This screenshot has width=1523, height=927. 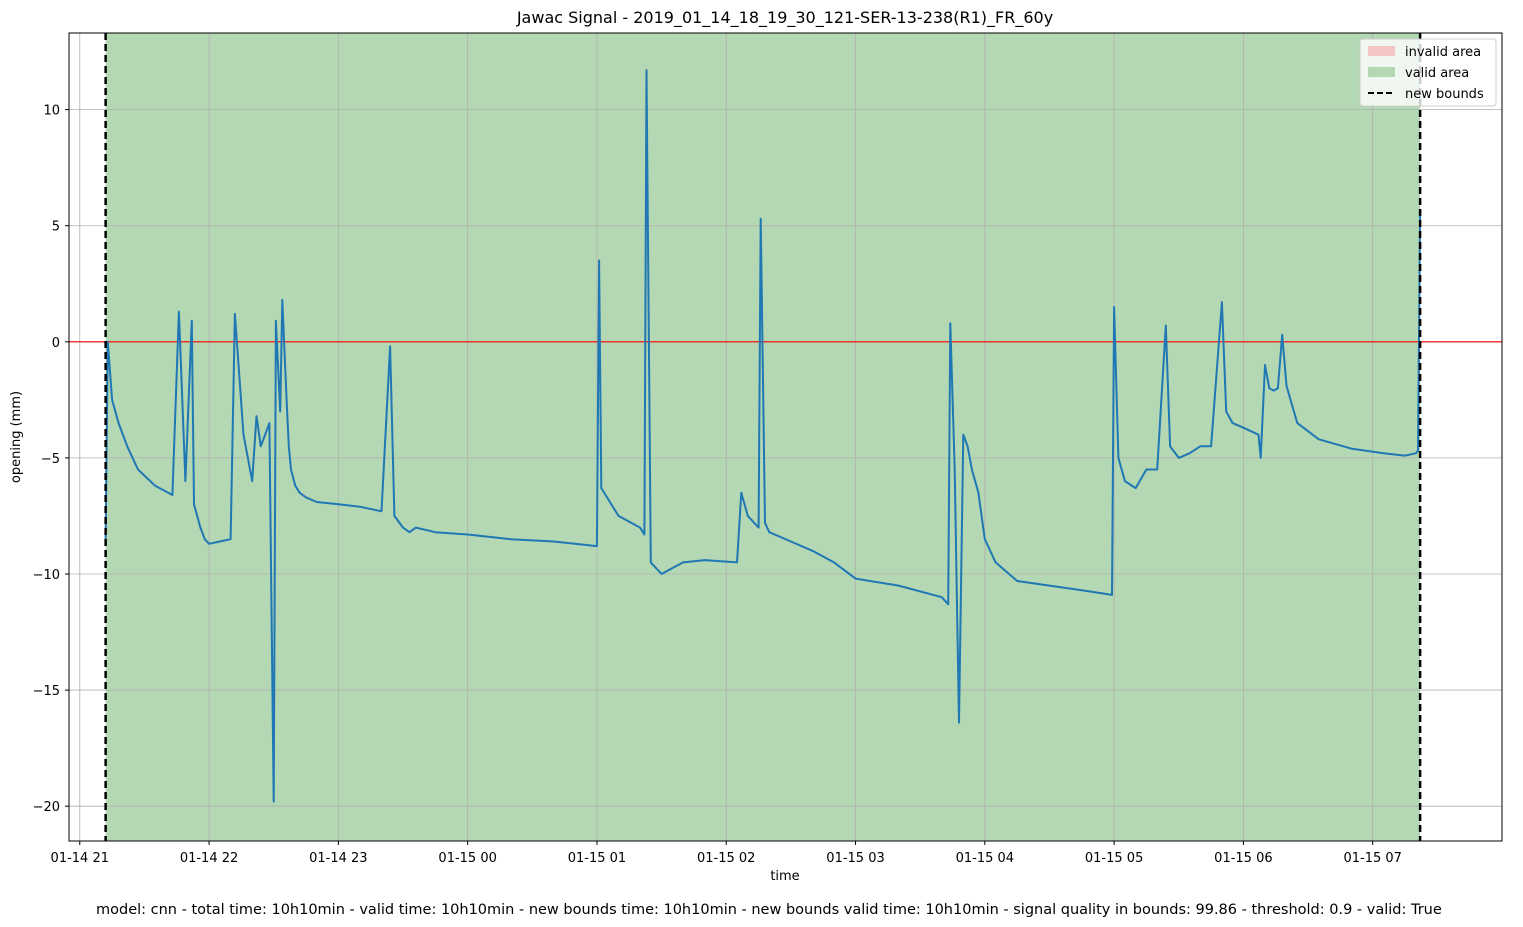 I want to click on y-tick-label: −10, so click(x=46, y=575).